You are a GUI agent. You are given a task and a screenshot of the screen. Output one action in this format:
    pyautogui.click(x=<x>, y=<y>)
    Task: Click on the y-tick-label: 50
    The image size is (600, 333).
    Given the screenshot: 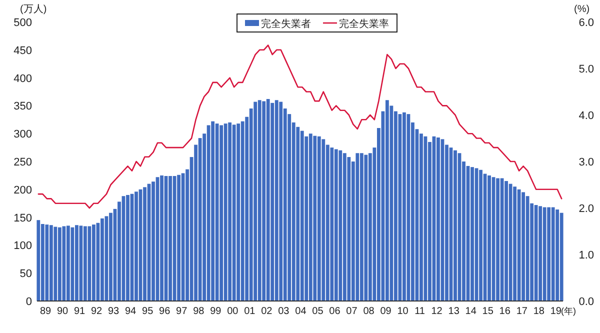 What is the action you would take?
    pyautogui.click(x=26, y=274)
    